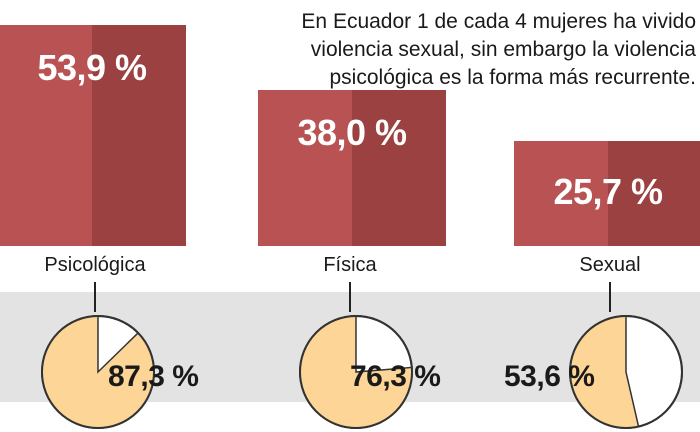  I want to click on pie-sexual, so click(626, 372).